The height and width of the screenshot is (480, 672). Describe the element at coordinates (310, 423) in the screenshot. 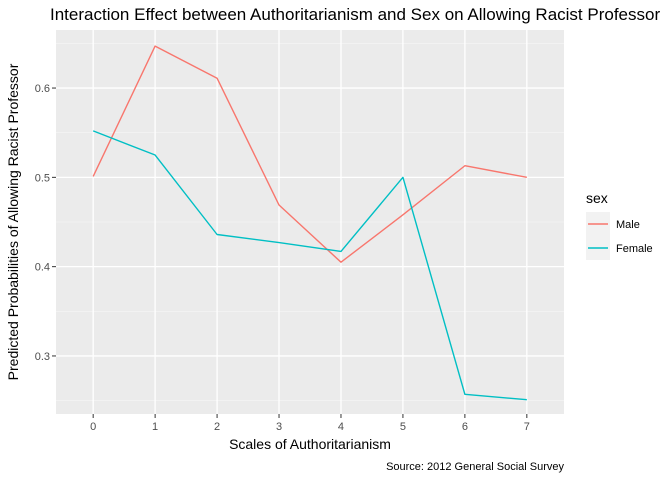

I see `x-axis-ticks: 0 1 2 3 4 5 6 7` at that location.